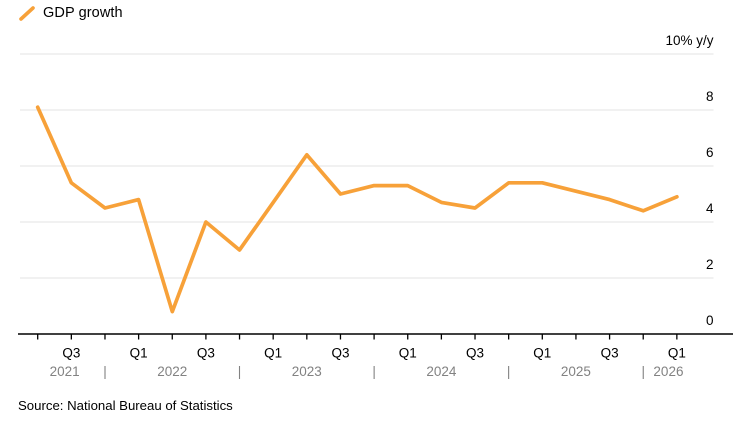 This screenshot has height=433, width=736. Describe the element at coordinates (710, 208) in the screenshot. I see `y-axis-label-4: 4` at that location.